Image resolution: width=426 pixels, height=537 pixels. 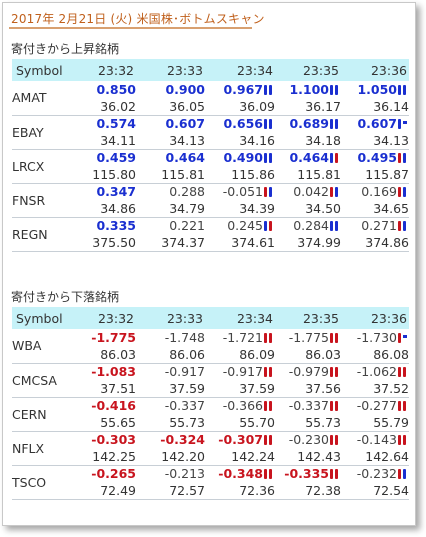 What do you see at coordinates (240, 473) in the screenshot?
I see `price-change-cell: -0.348` at bounding box center [240, 473].